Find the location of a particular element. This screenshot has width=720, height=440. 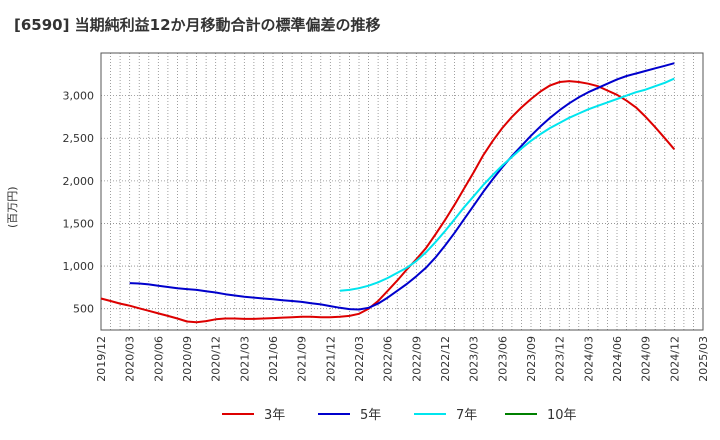

y-tick-label: 2,000 is located at coordinates (79, 181).